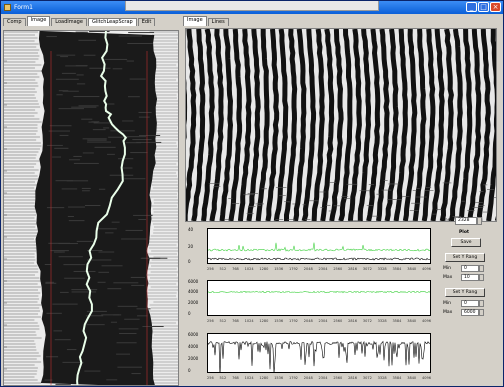 This screenshot has height=387, width=504. I want to click on maximize-button: □, so click(483, 7).